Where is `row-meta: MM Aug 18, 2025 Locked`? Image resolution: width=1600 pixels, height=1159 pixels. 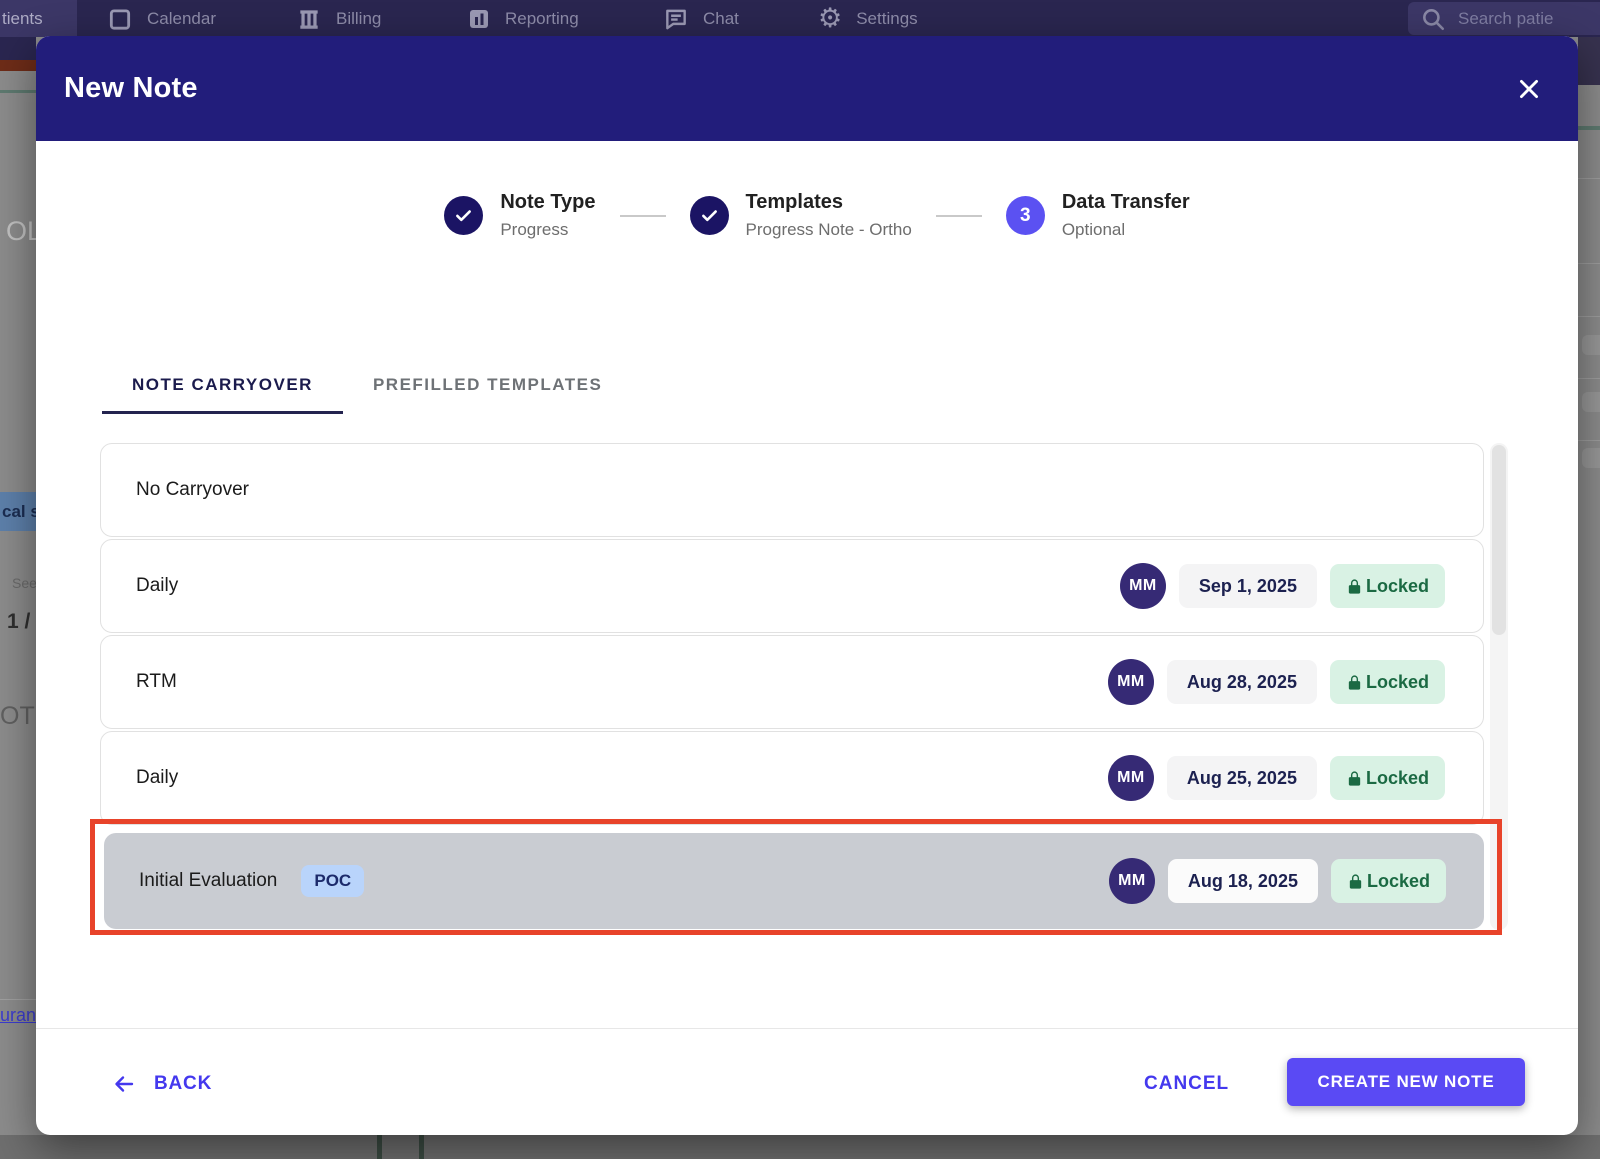 row-meta: MM Aug 18, 2025 Locked is located at coordinates (1277, 881).